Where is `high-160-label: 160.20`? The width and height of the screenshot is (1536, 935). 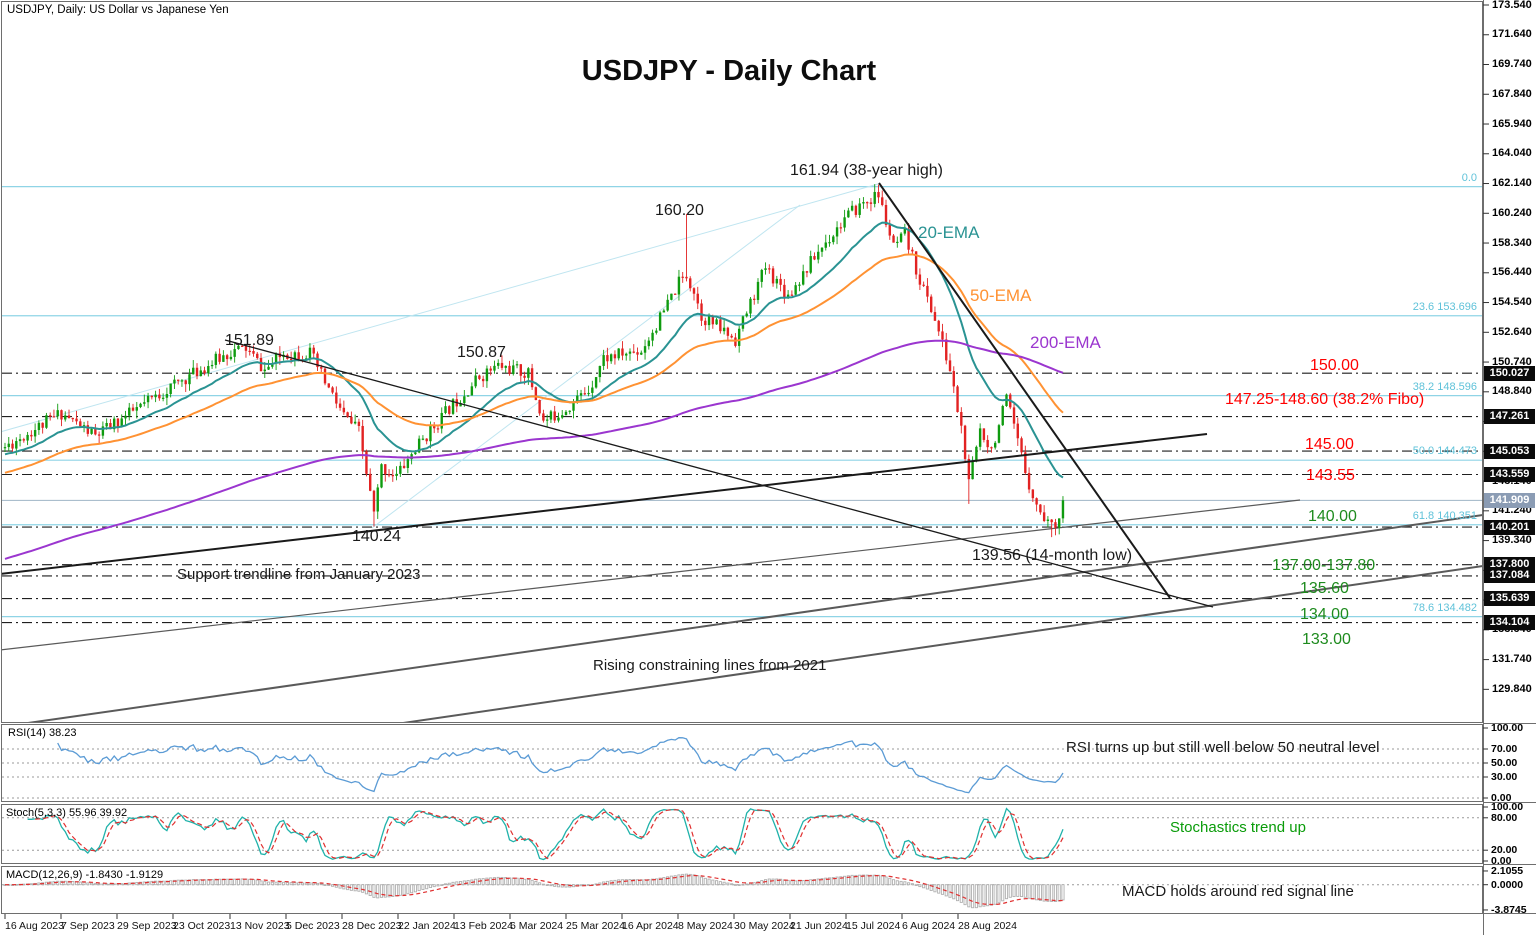
high-160-label: 160.20 is located at coordinates (679, 210).